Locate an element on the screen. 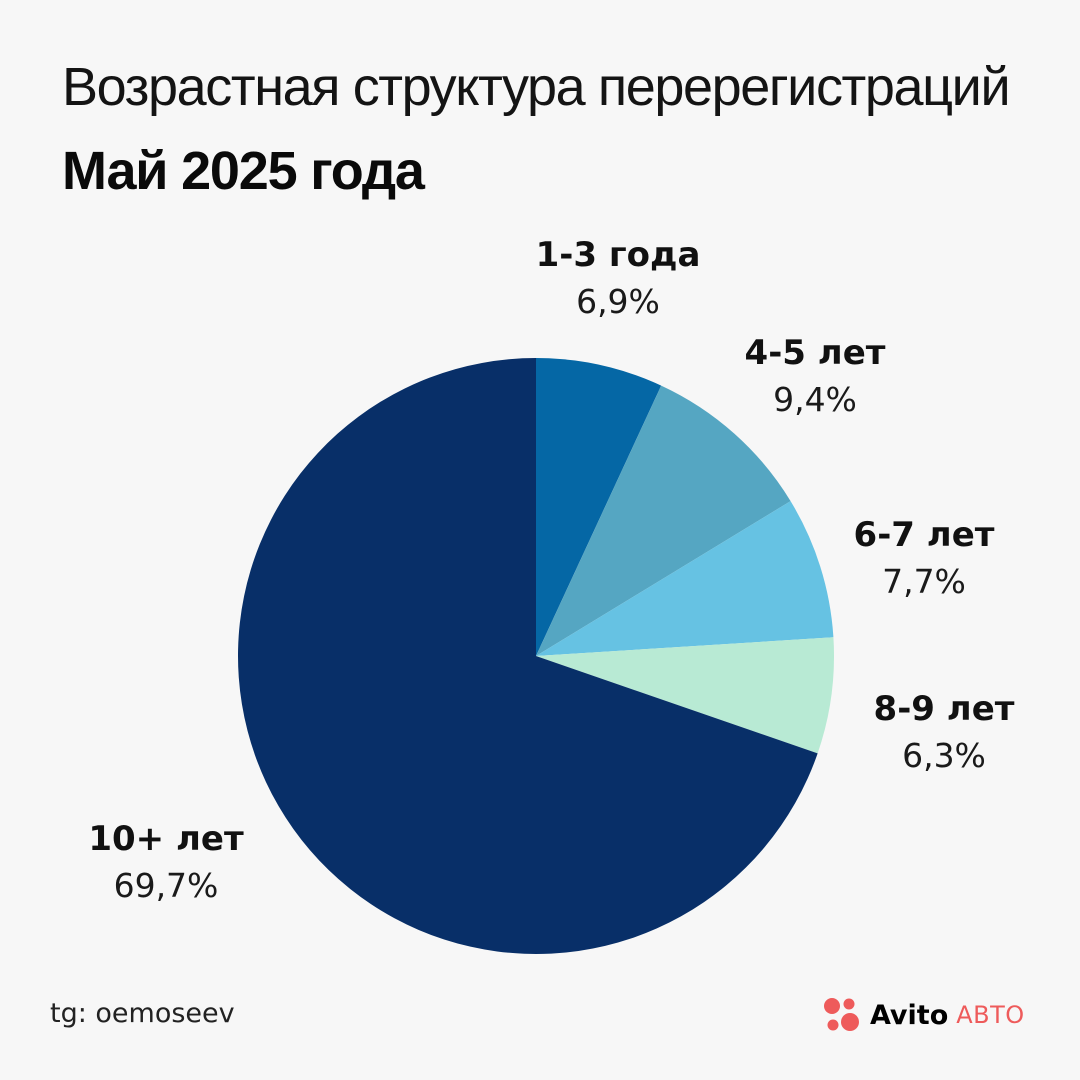 The image size is (1080, 1080). chart-subtitle: Май 2025 года is located at coordinates (243, 171).